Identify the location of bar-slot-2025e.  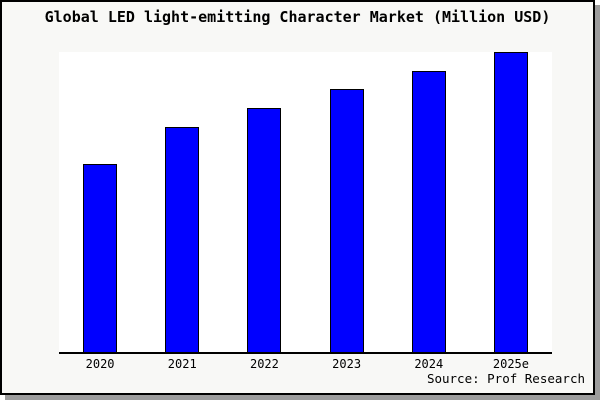
(511, 202).